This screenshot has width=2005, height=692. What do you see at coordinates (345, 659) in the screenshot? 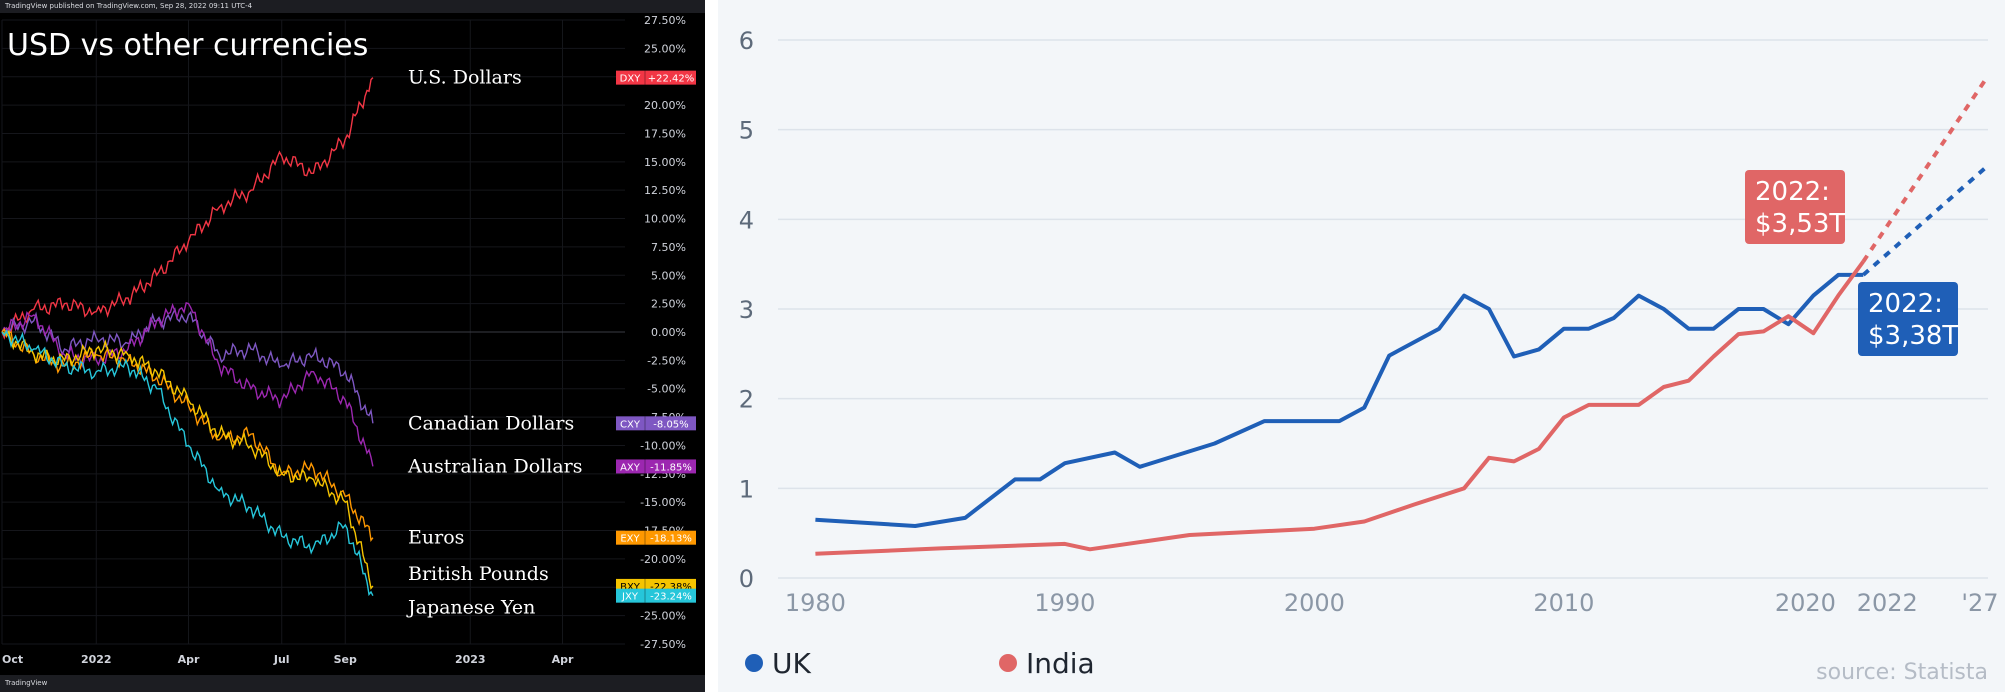
I see `x-tick-label: Sep` at bounding box center [345, 659].